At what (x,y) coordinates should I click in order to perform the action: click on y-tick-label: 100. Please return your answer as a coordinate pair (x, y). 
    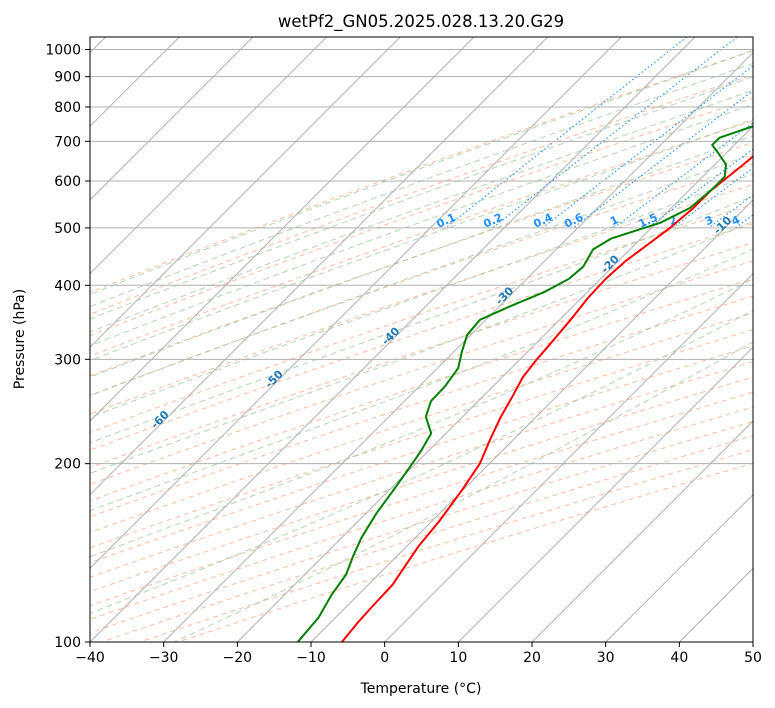
    Looking at the image, I should click on (67, 643).